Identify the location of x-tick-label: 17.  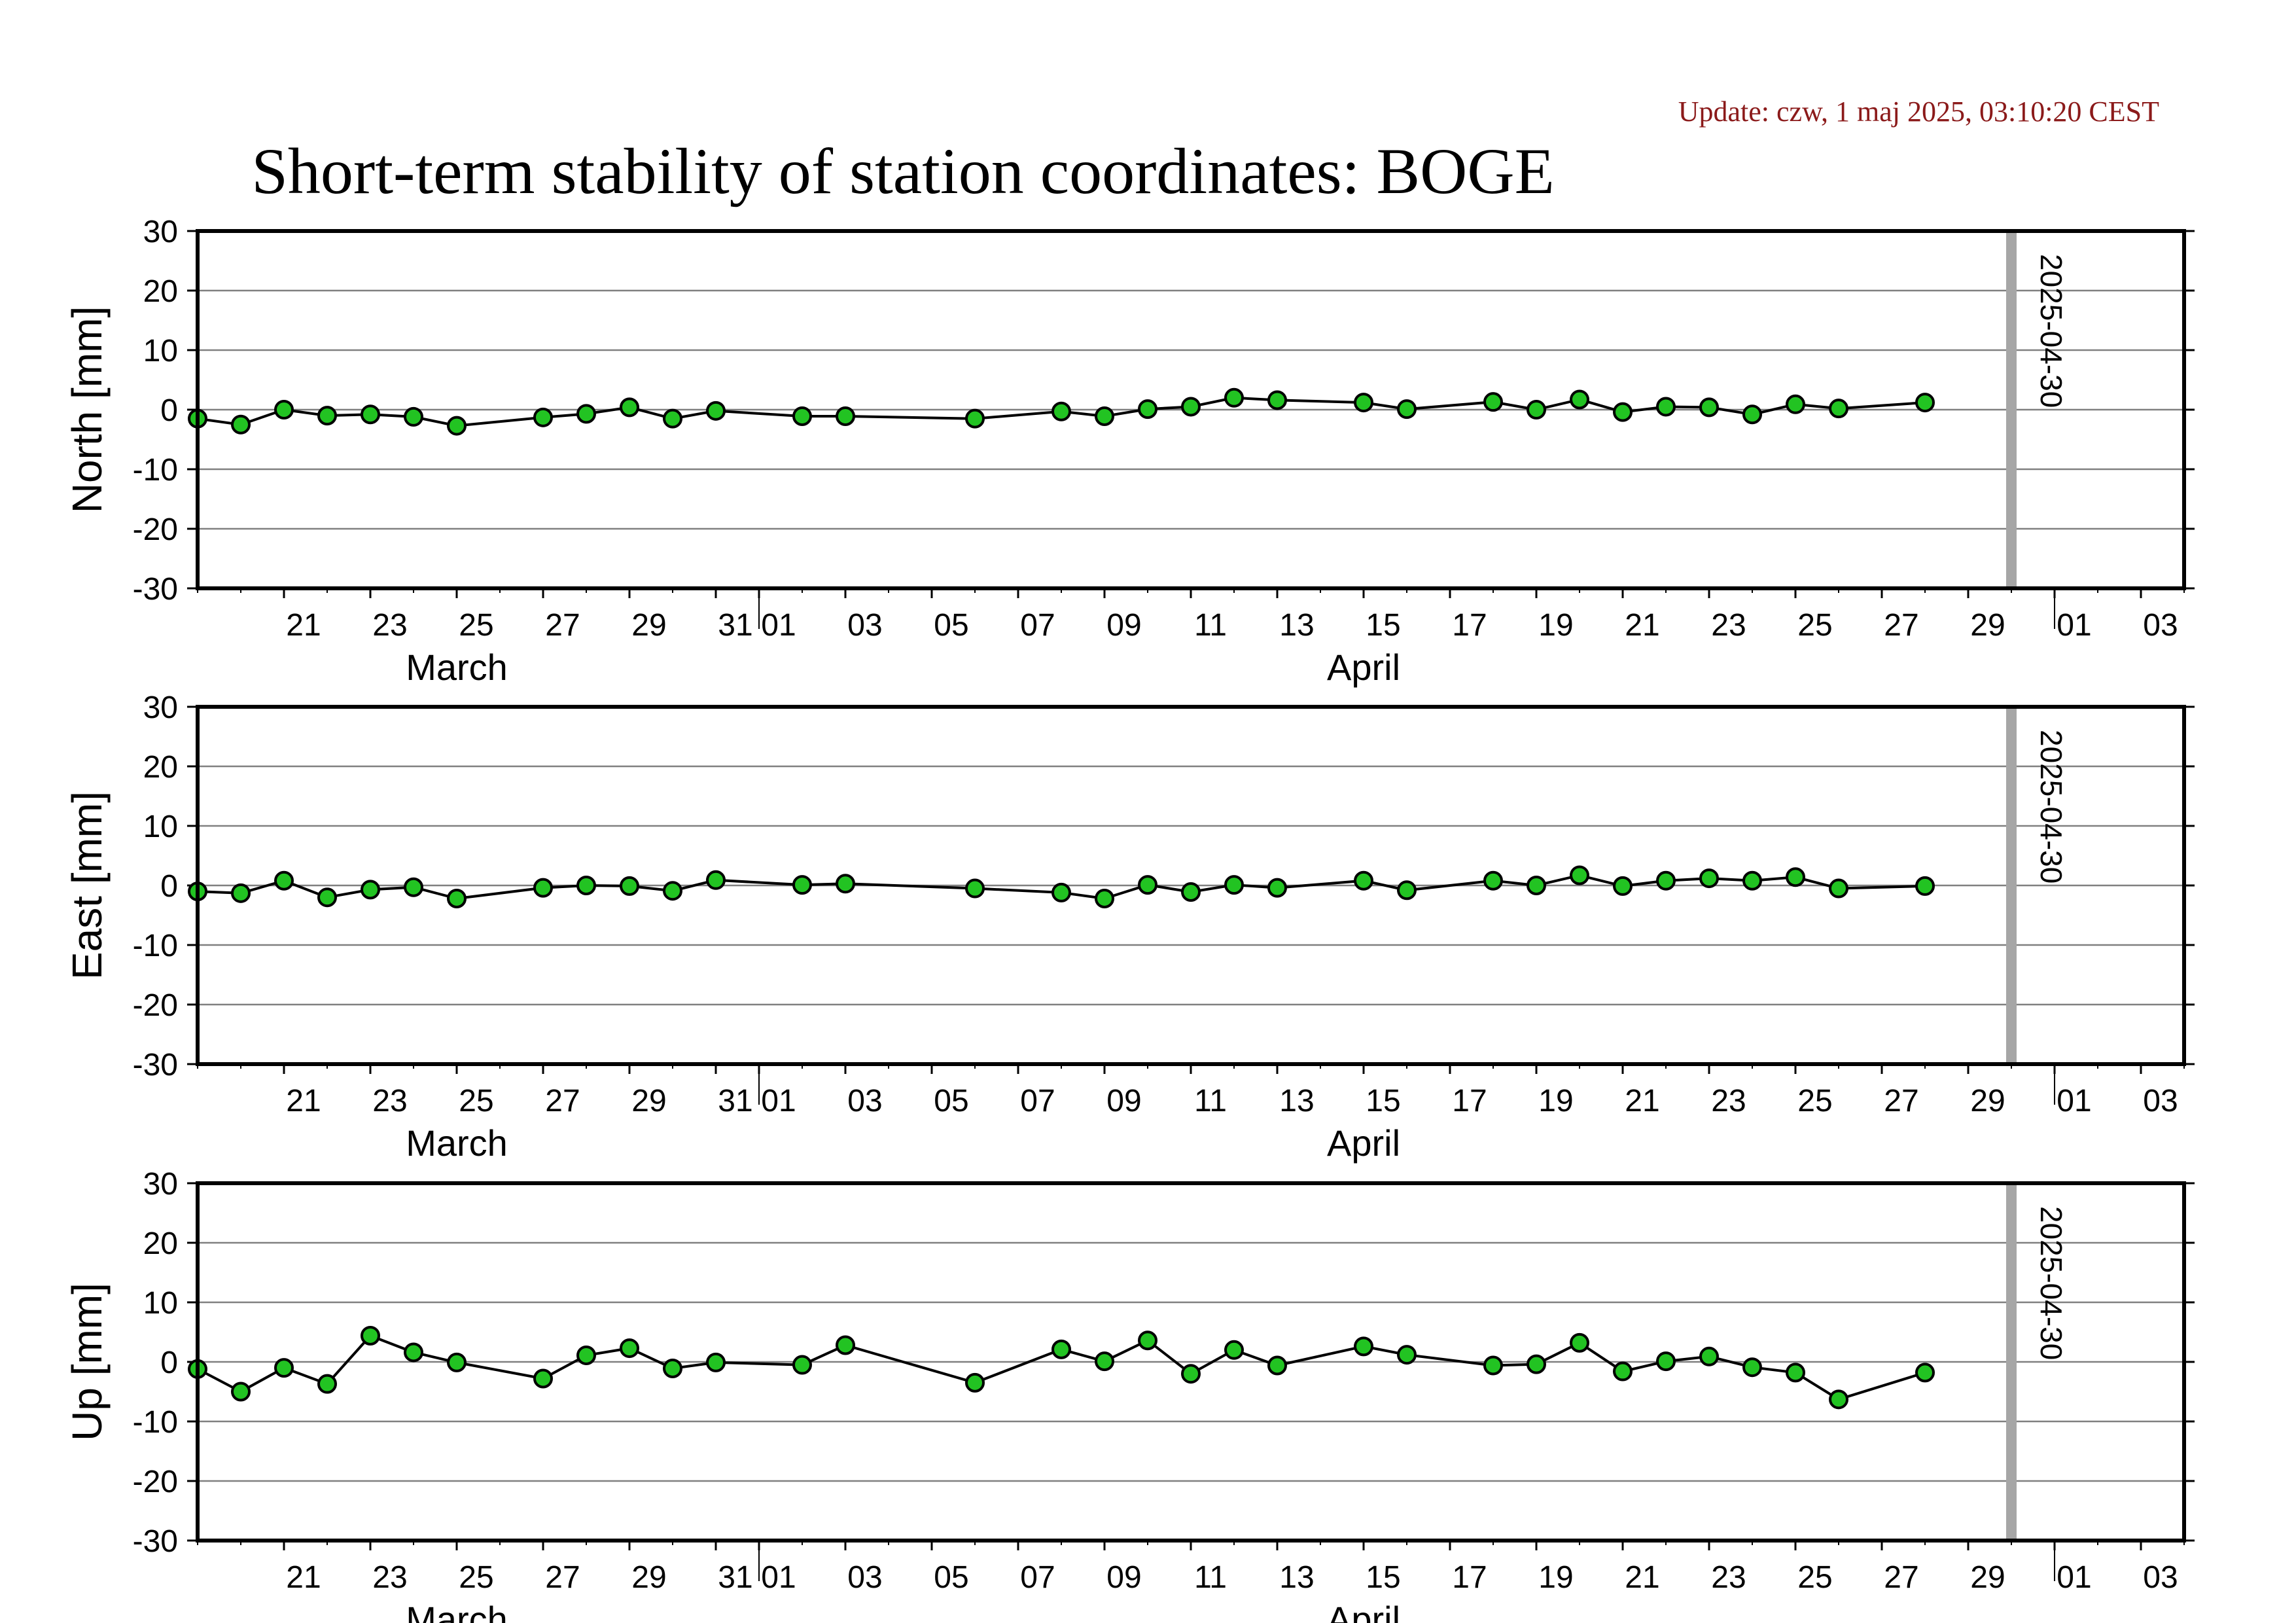
(1469, 1577).